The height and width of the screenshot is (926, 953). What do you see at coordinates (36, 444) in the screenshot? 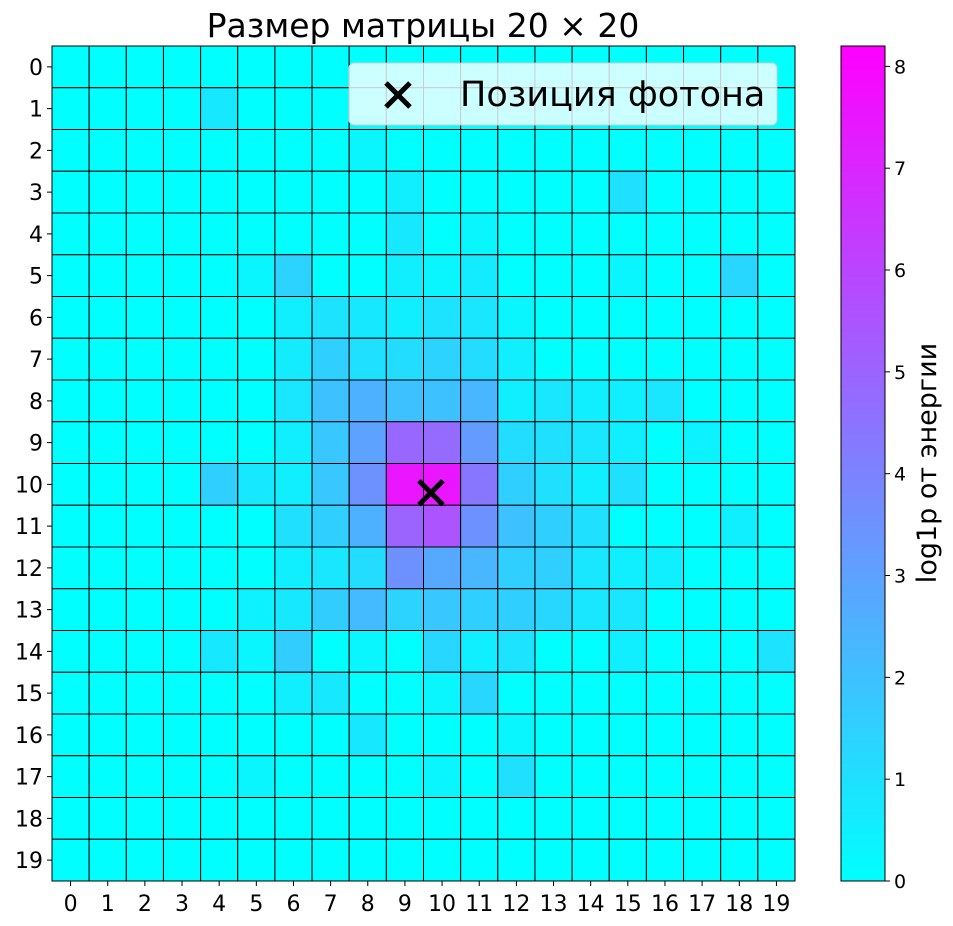
I see `y-tick-label: 9` at bounding box center [36, 444].